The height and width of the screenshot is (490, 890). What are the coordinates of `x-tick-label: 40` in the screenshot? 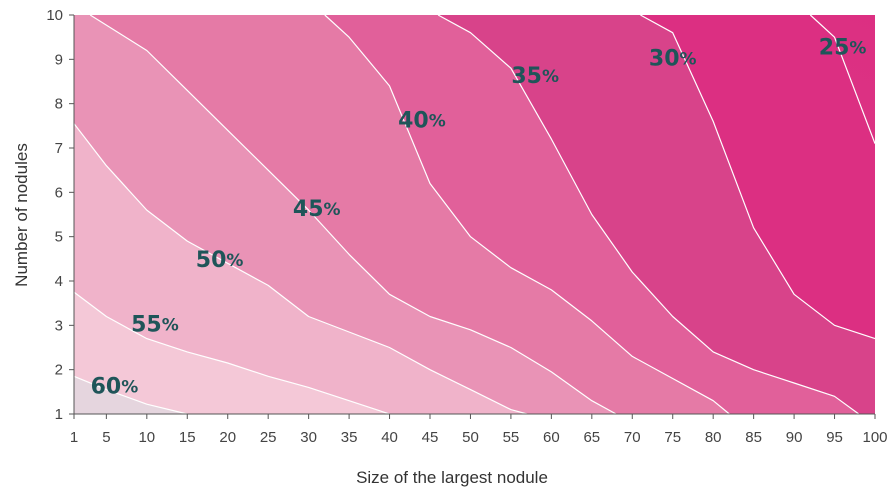 It's located at (389, 437).